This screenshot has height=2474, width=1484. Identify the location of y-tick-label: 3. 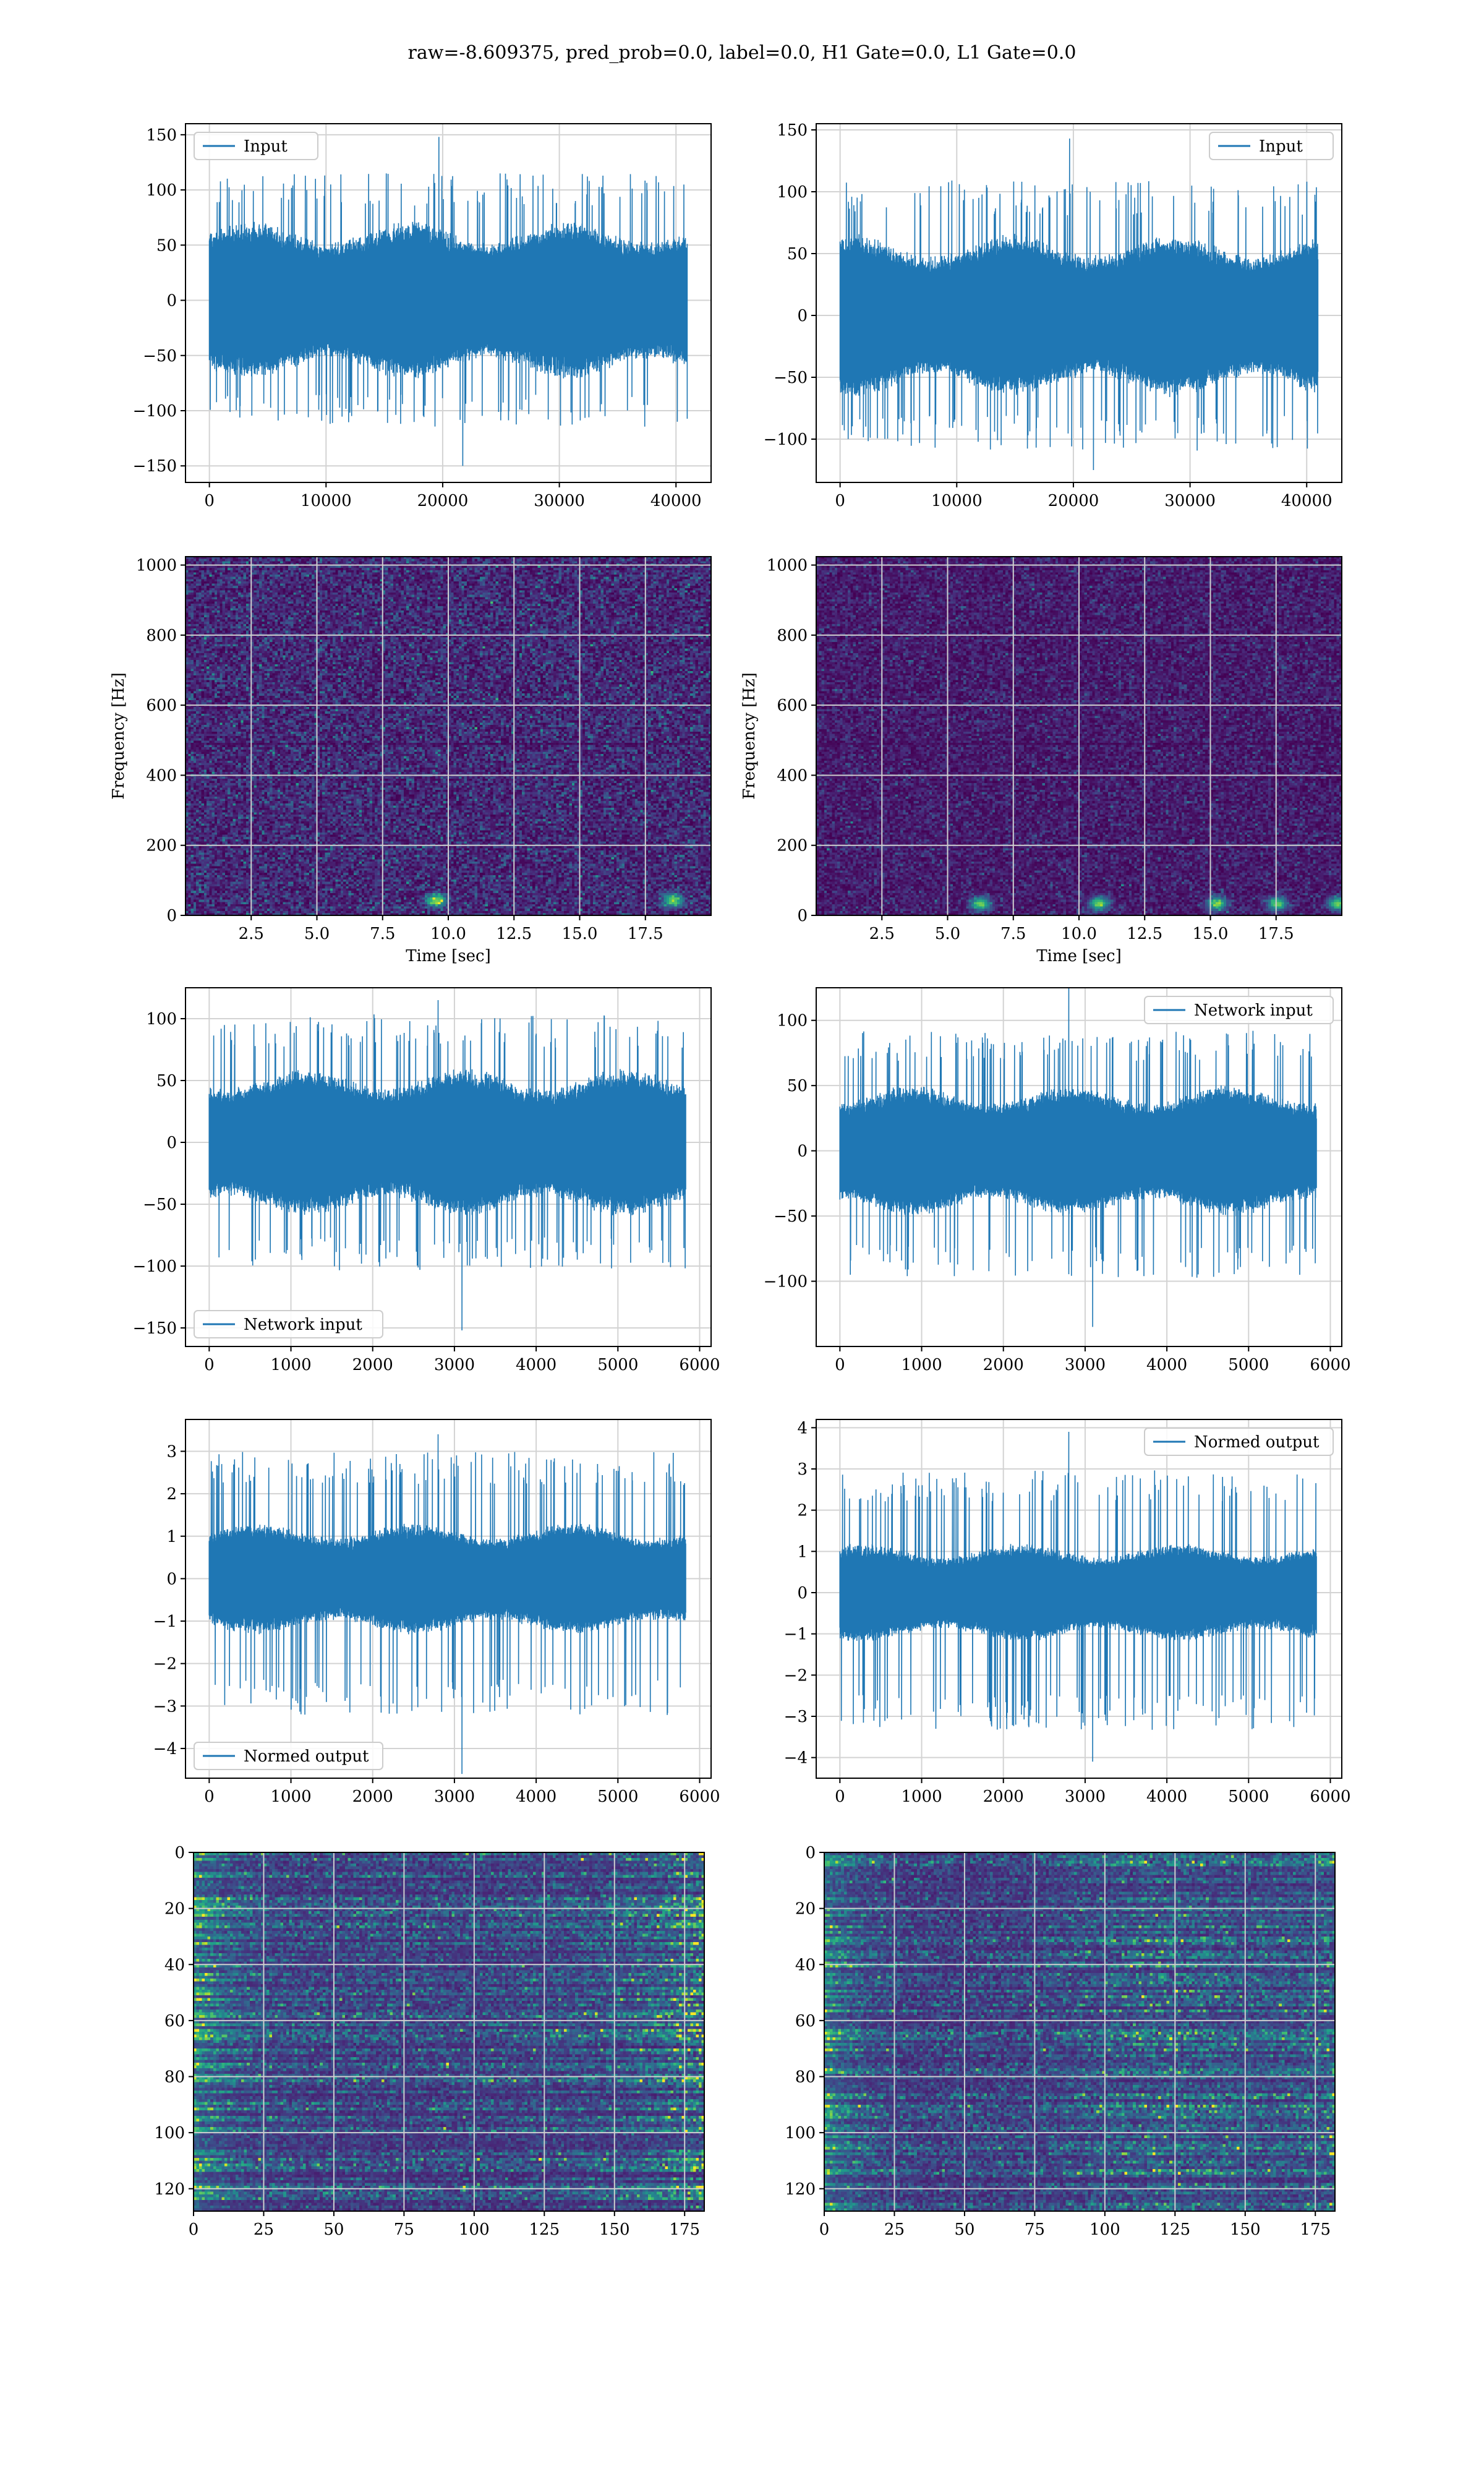
(171, 1452).